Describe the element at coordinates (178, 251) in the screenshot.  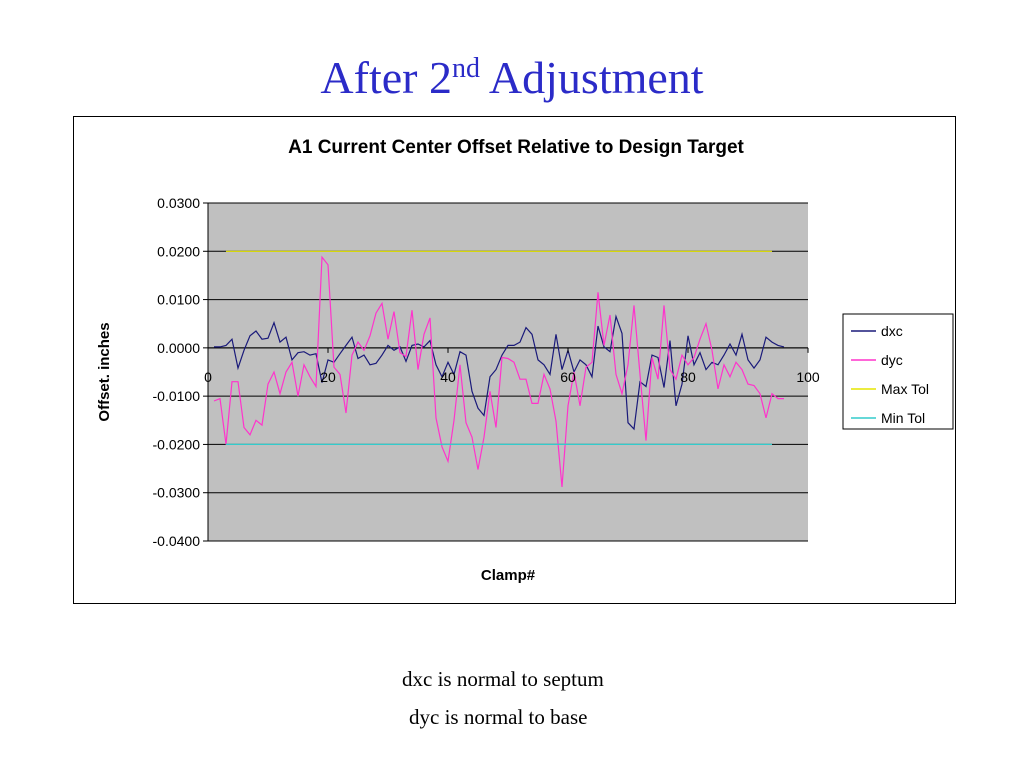
I see `y-tick-label: 0.0200` at that location.